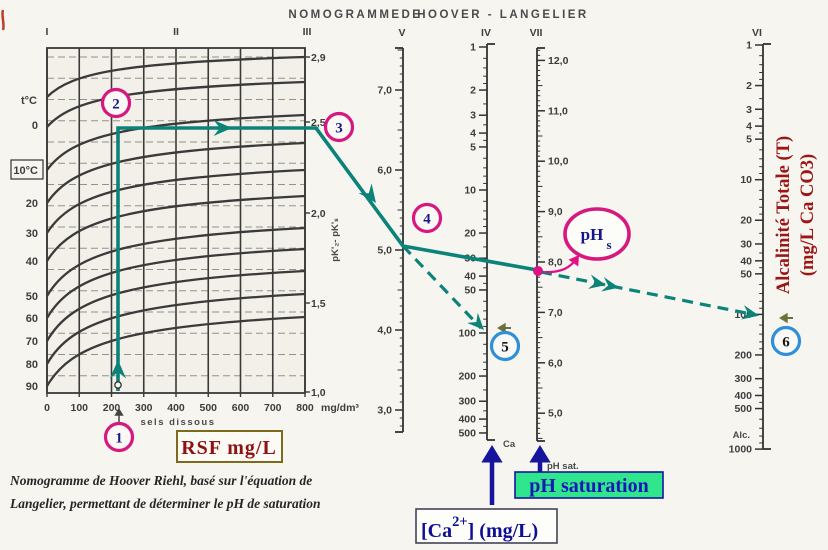  What do you see at coordinates (32, 342) in the screenshot?
I see `temp-tick-label: 70` at bounding box center [32, 342].